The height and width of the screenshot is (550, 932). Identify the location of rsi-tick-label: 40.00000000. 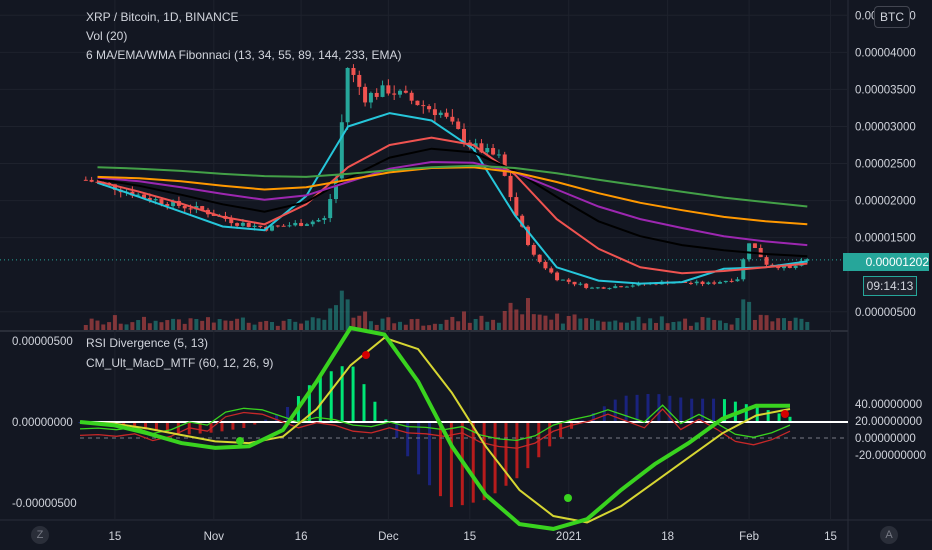
(888, 405).